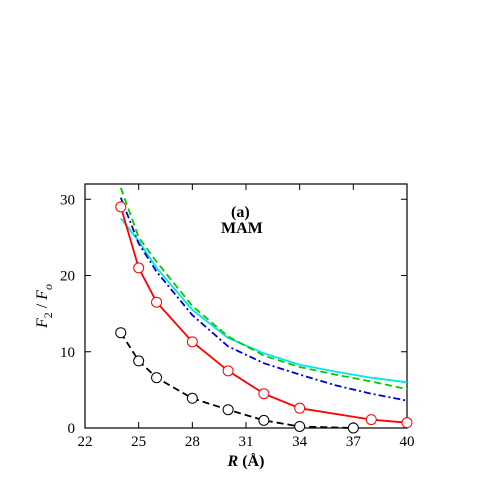  Describe the element at coordinates (300, 442) in the screenshot. I see `x-tick-label: 34` at that location.